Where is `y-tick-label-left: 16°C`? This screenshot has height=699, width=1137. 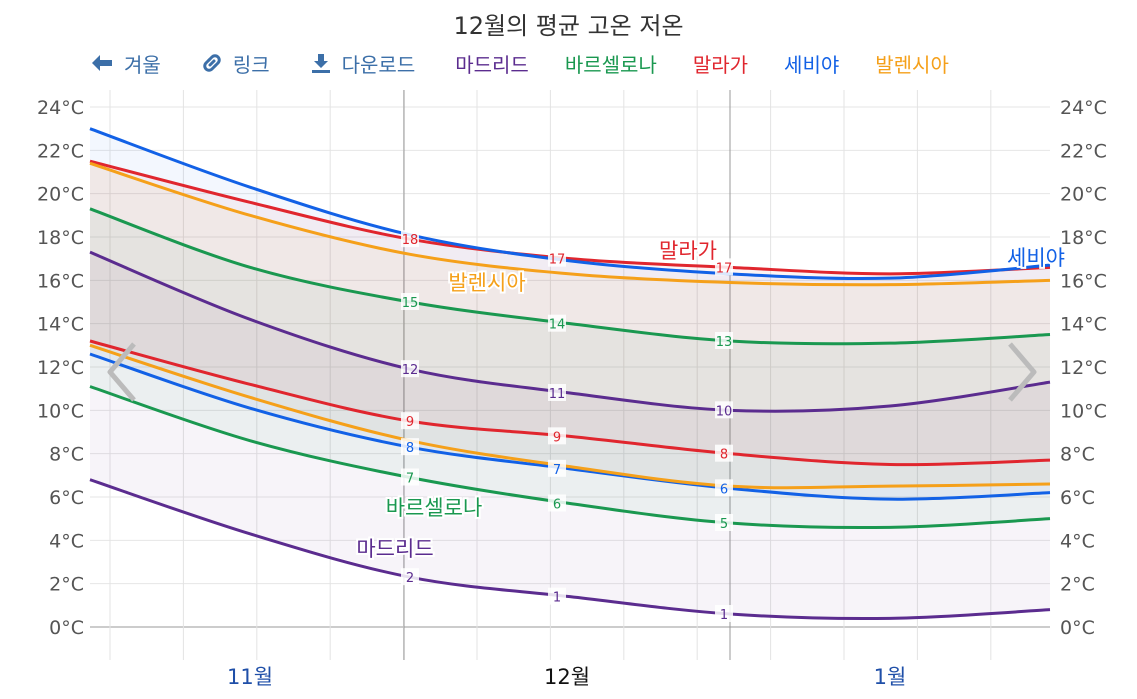
y-tick-label-left: 16°C is located at coordinates (60, 281).